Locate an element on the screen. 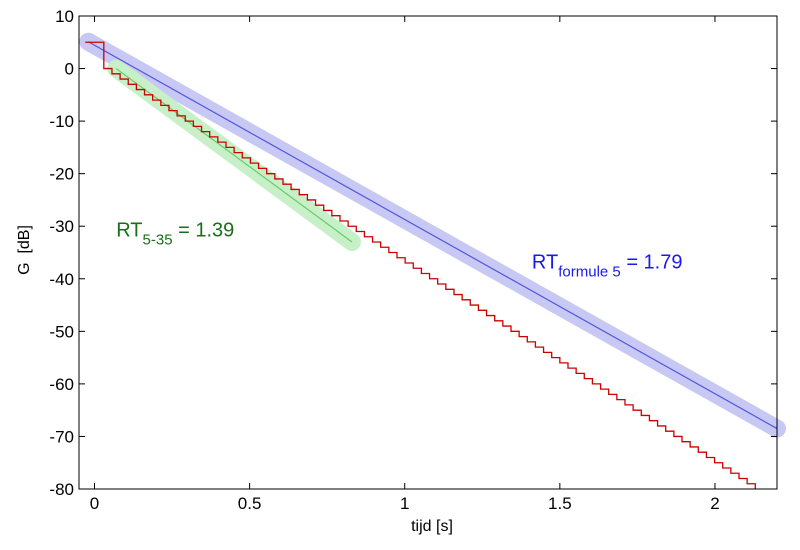 The width and height of the screenshot is (800, 550). rt-annotation: RT5-35 = 1.39 is located at coordinates (175, 234).